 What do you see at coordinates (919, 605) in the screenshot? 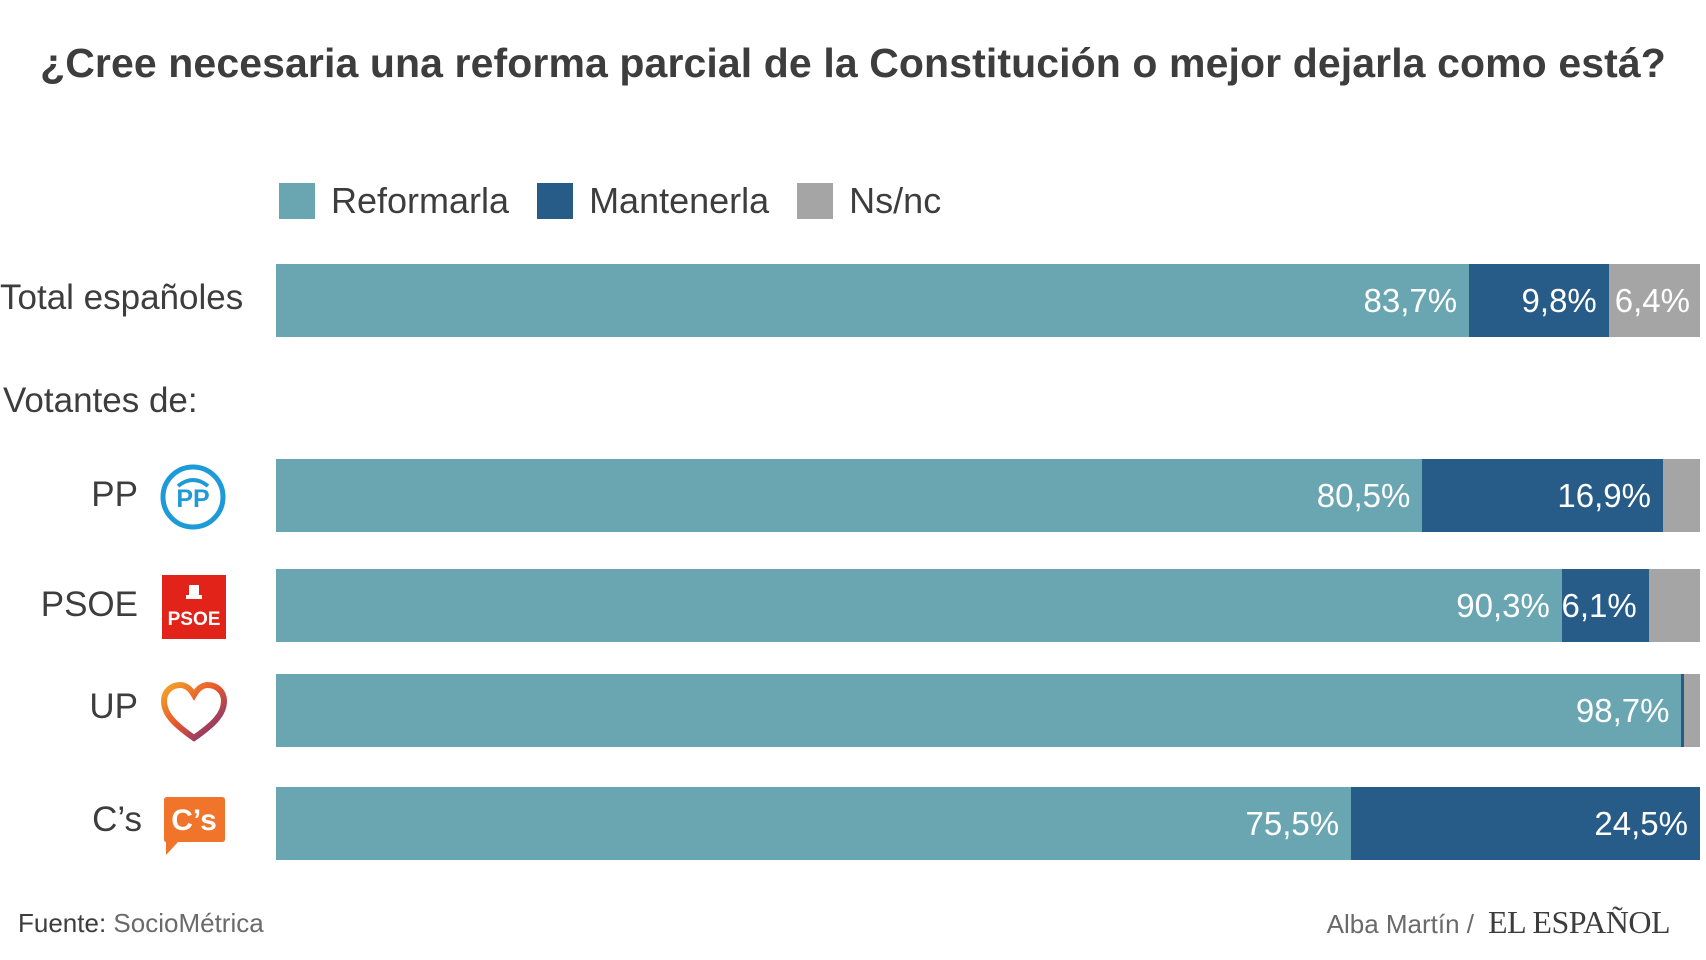
I see `bar-psoe-reformarla: 90,3%` at bounding box center [919, 605].